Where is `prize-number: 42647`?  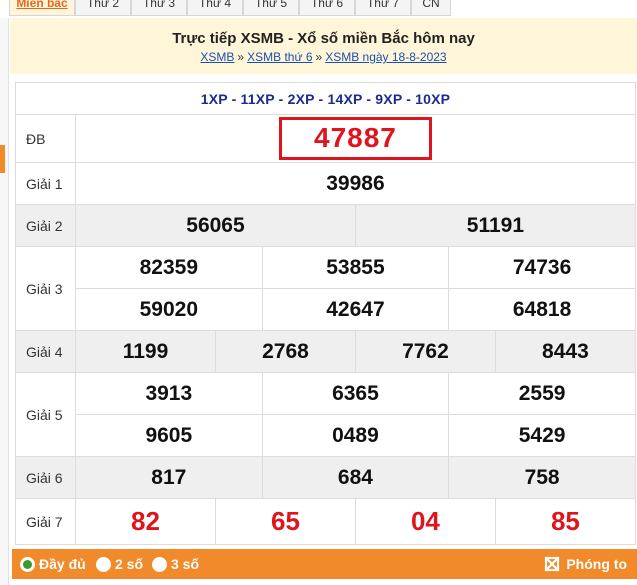
prize-number: 42647 is located at coordinates (355, 309).